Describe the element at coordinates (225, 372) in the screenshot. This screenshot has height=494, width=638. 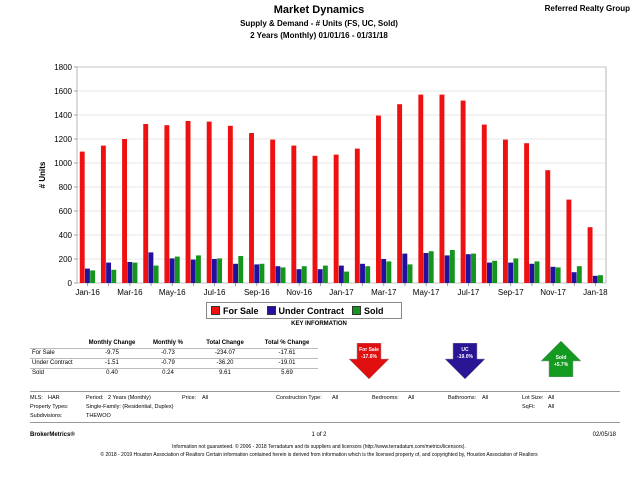
I see `table-cell: 9.61` at that location.